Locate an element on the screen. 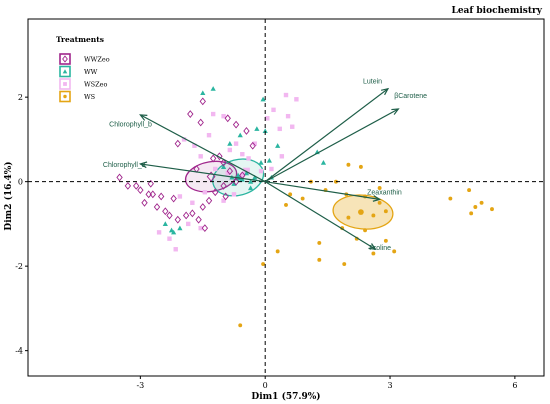  x-axis-label: Dim1 (57.9%) is located at coordinates (285, 396).